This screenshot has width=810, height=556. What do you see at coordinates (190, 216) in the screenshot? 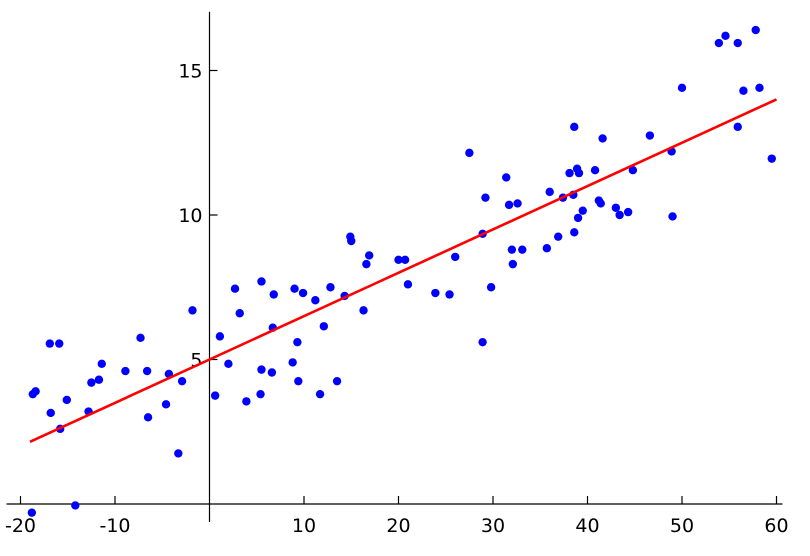
I see `y-tick-label: 10` at bounding box center [190, 216].